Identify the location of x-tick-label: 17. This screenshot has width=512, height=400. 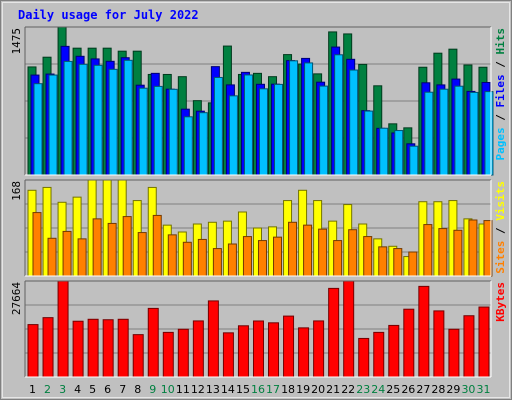
(273, 389).